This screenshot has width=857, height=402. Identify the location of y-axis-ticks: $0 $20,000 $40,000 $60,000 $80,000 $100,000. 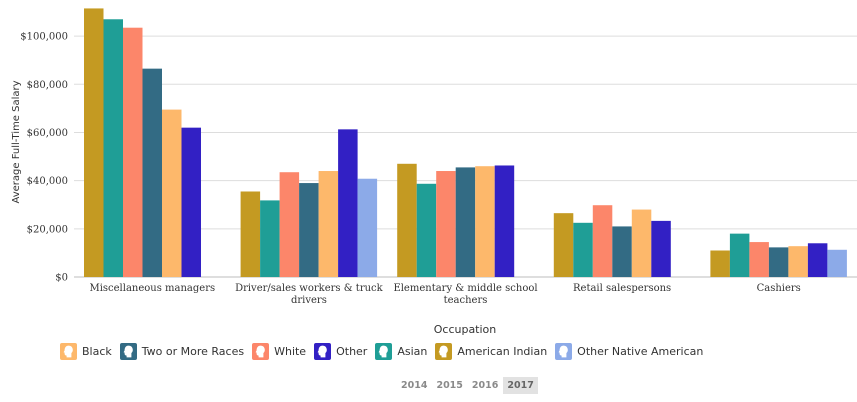
(44, 158).